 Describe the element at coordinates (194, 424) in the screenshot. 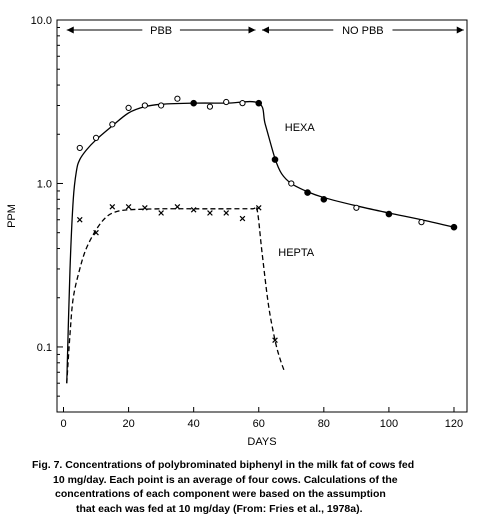

I see `x-tick-label: 40` at that location.